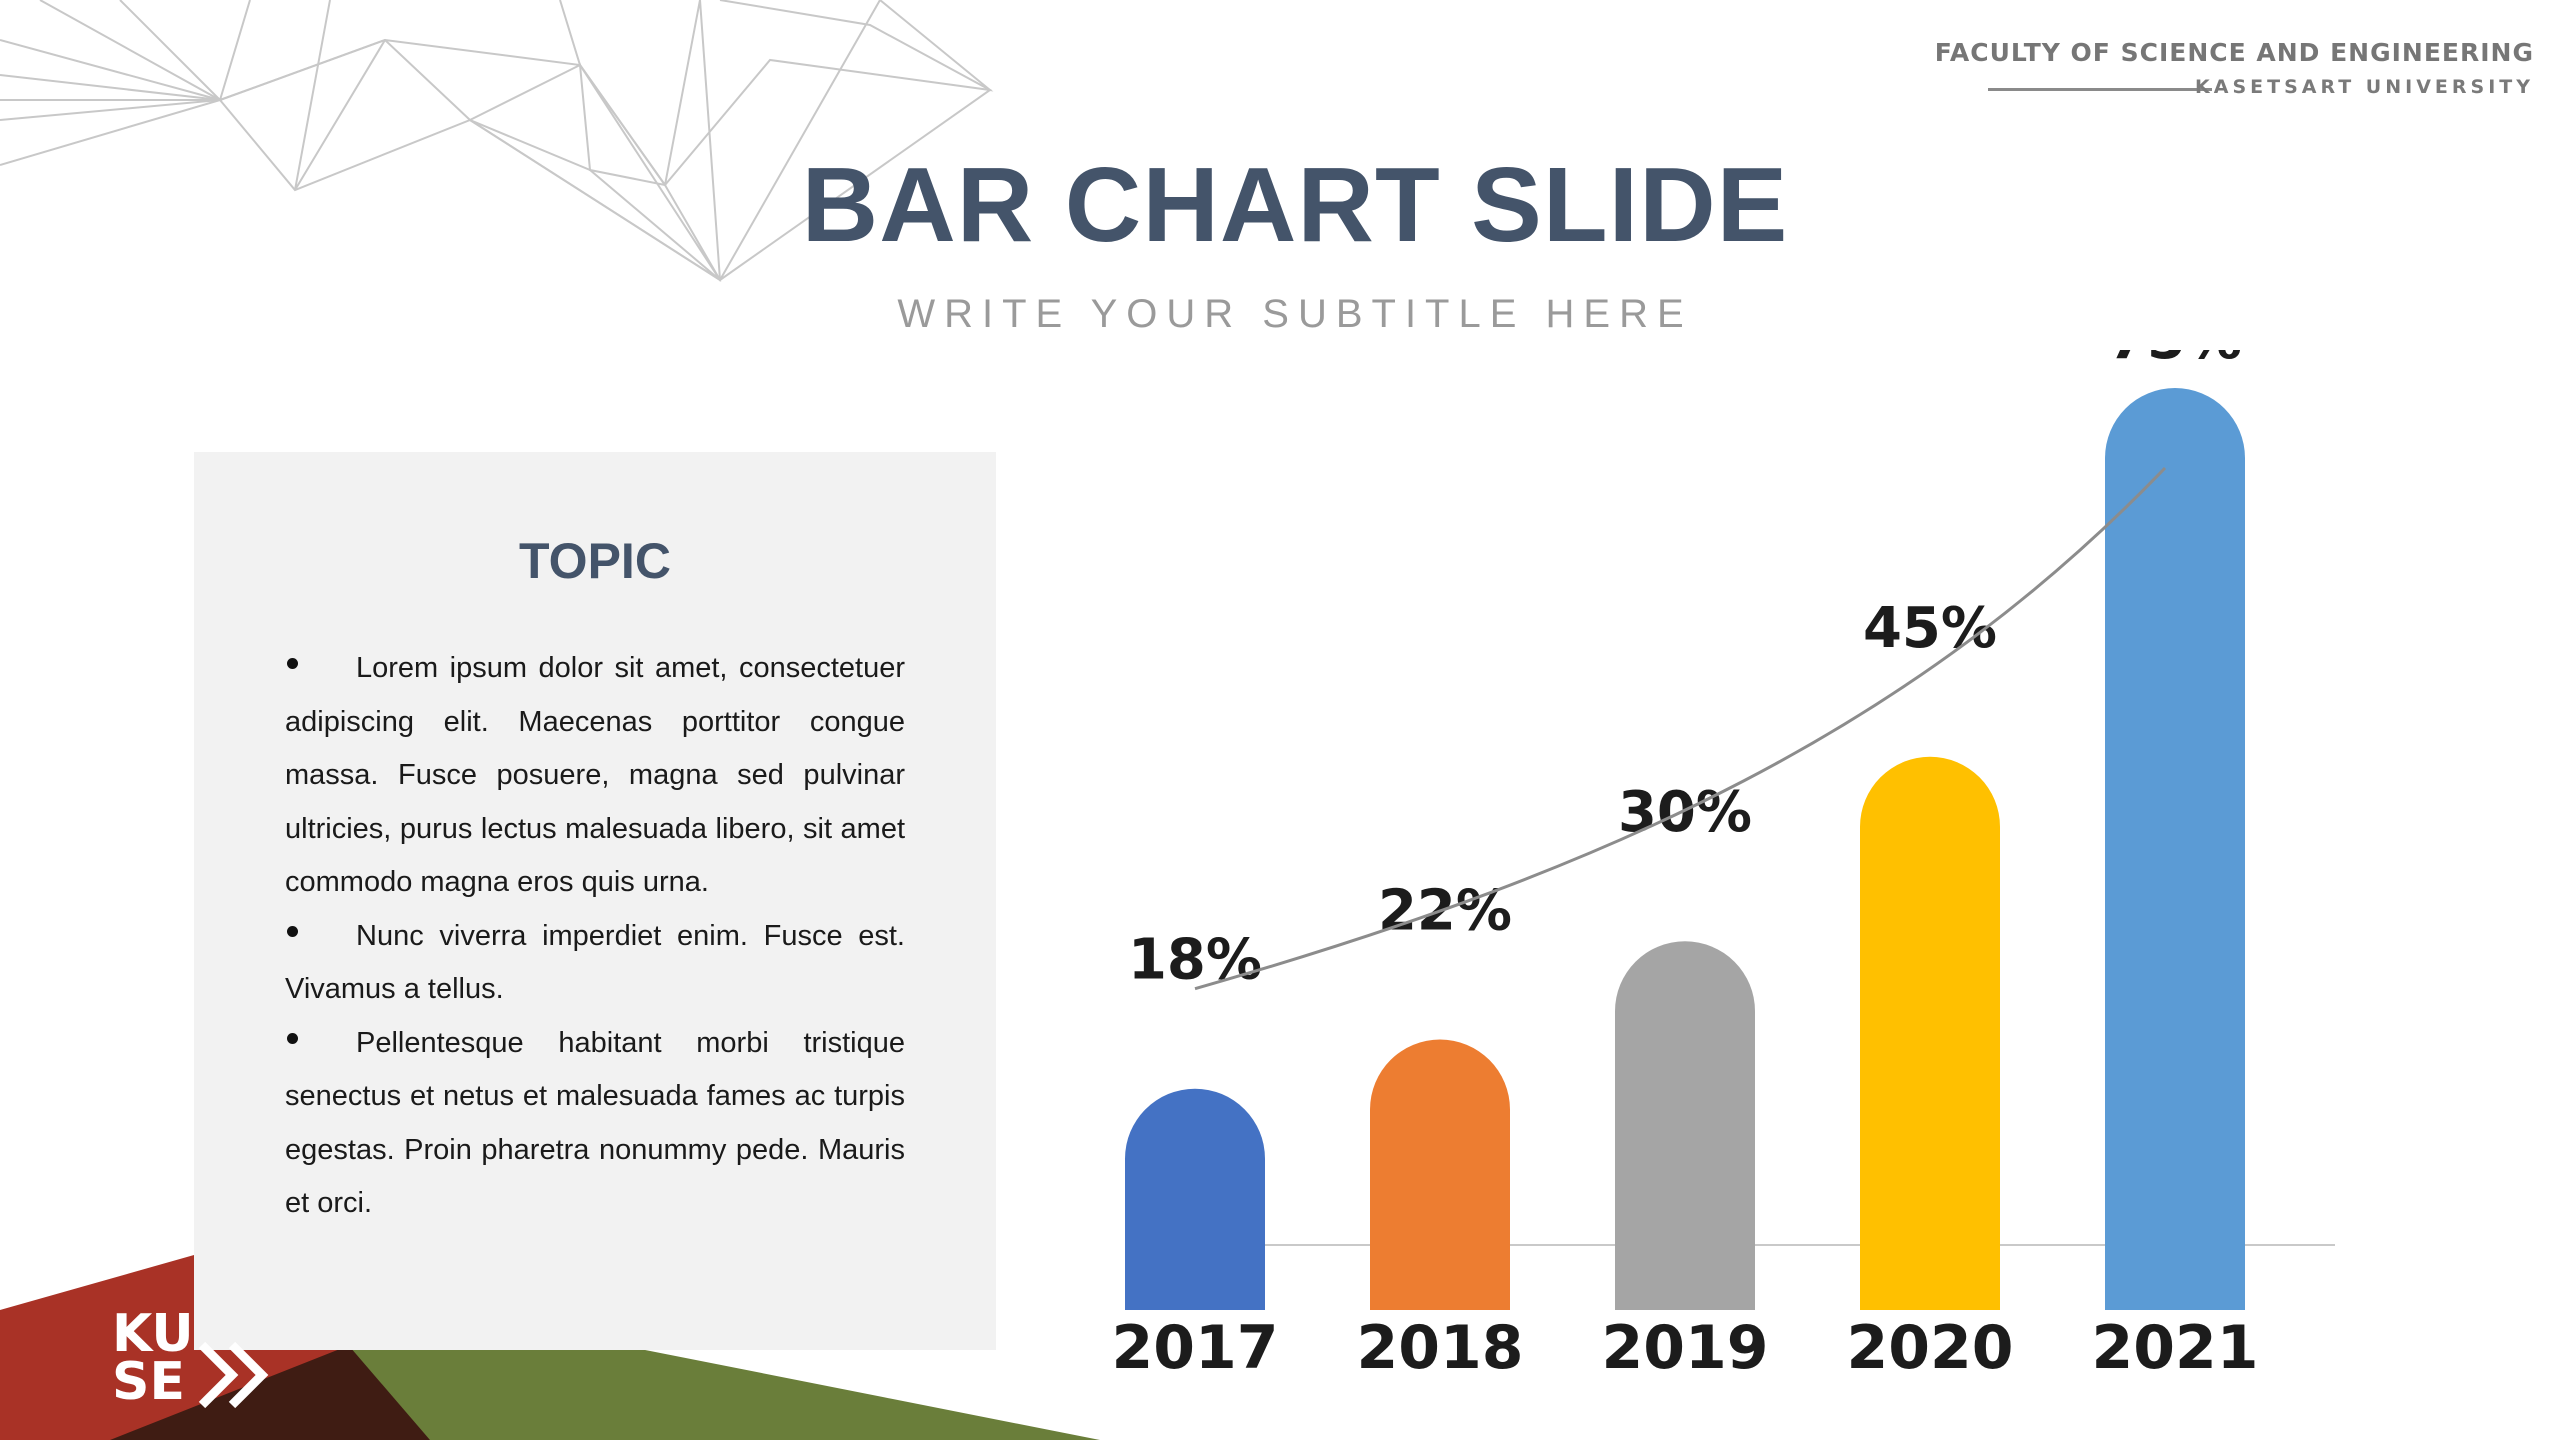  What do you see at coordinates (148, 1382) in the screenshot?
I see `logo-line-2: SE` at bounding box center [148, 1382].